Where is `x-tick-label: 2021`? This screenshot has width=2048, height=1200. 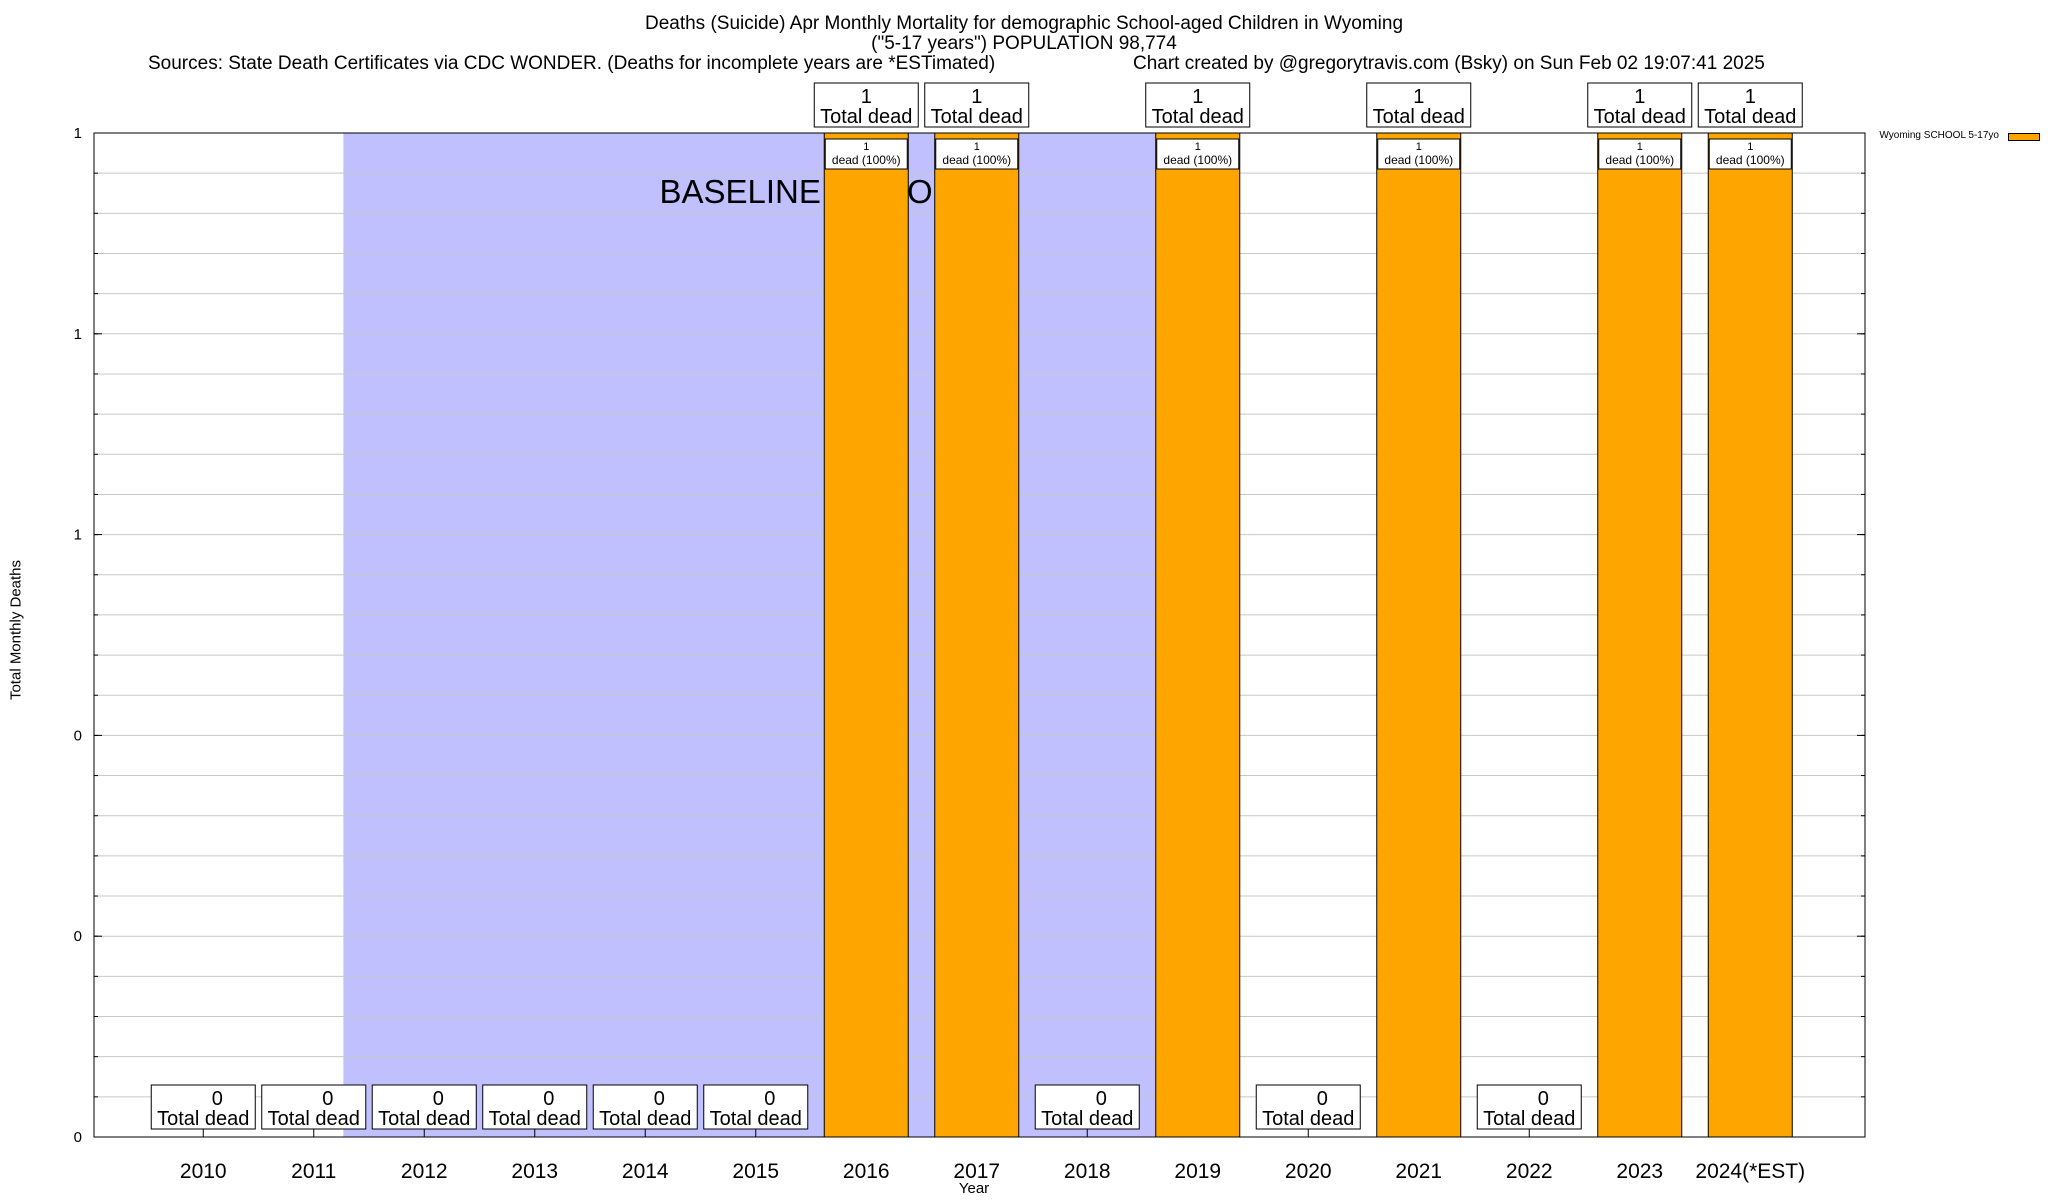 x-tick-label: 2021 is located at coordinates (1418, 1171).